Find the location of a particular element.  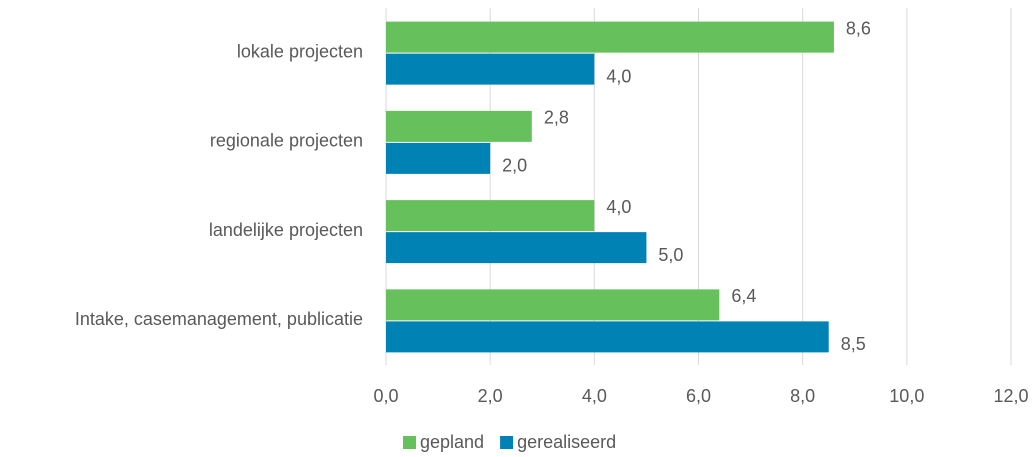

x-tick-label: 4,0 is located at coordinates (594, 396).